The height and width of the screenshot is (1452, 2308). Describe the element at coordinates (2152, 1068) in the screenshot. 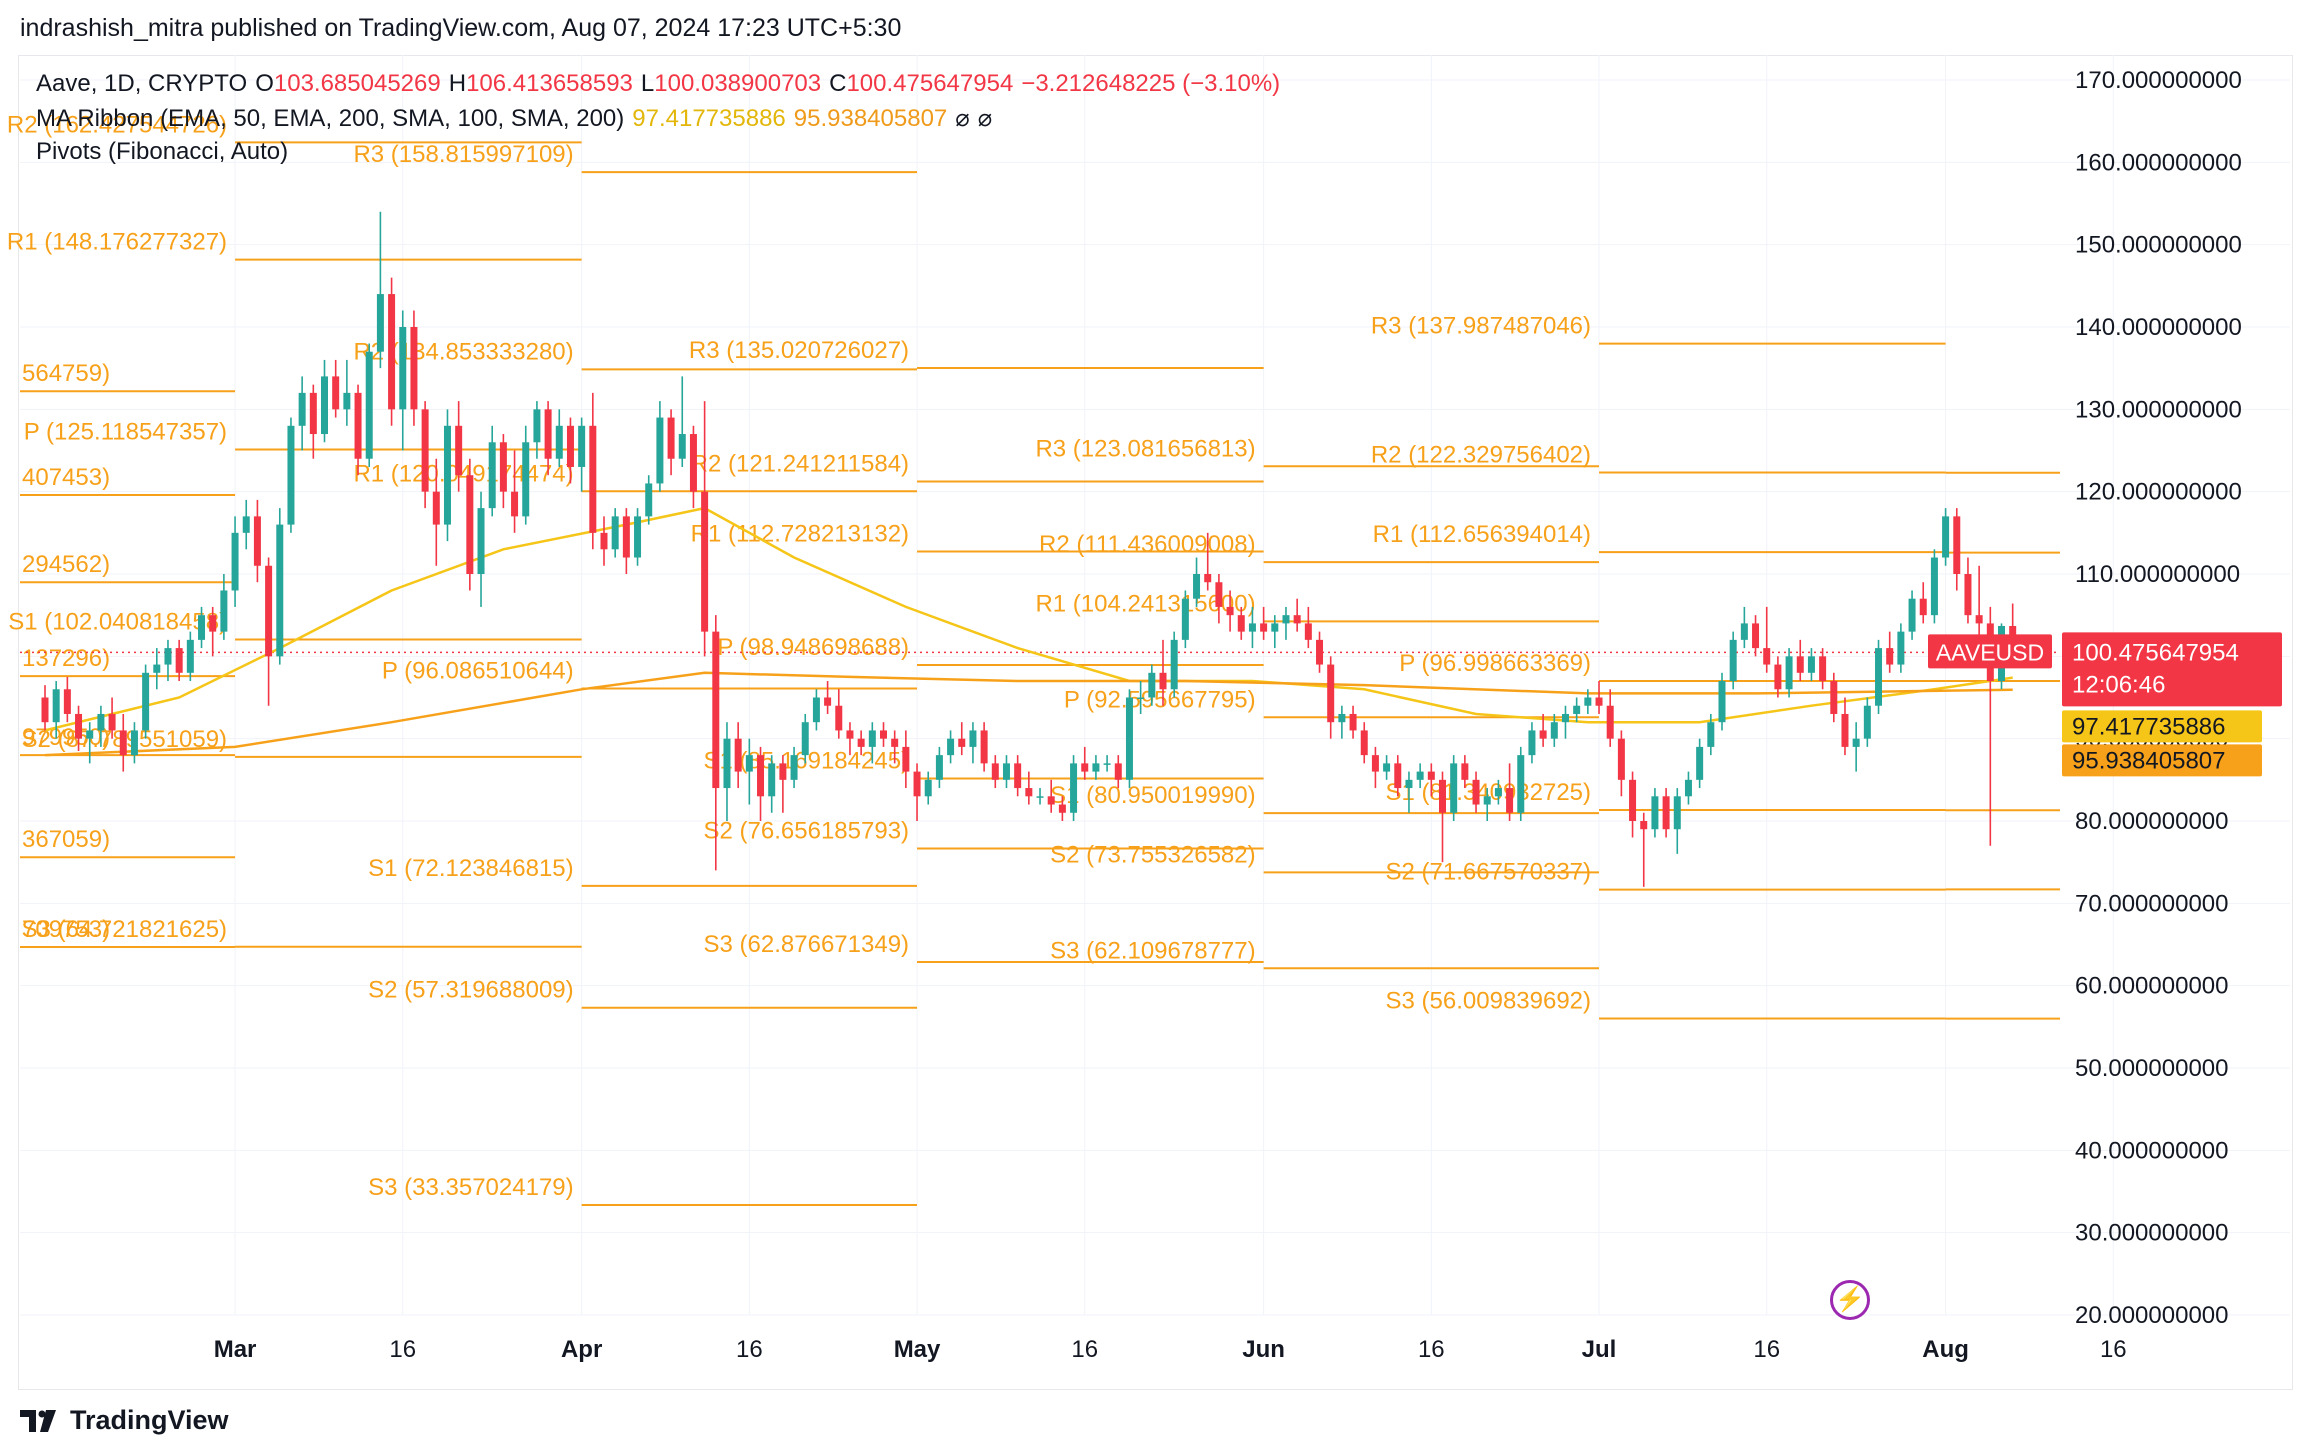

I see `y-tick-label: 50.000000000` at that location.